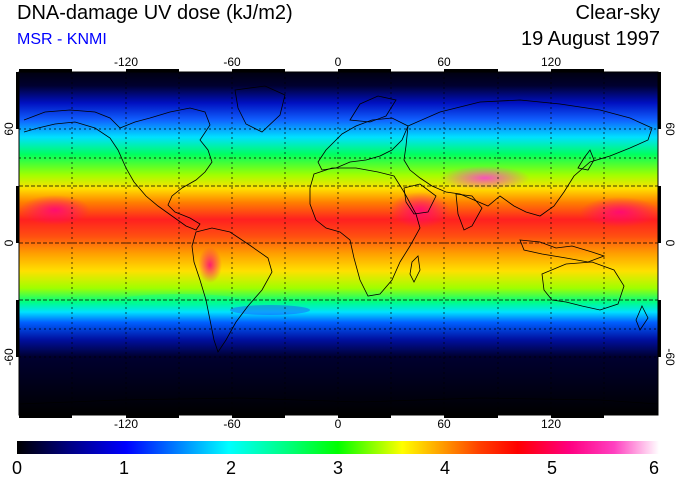 This screenshot has height=480, width=678. I want to click on lon-tick-bottom: 0, so click(338, 424).